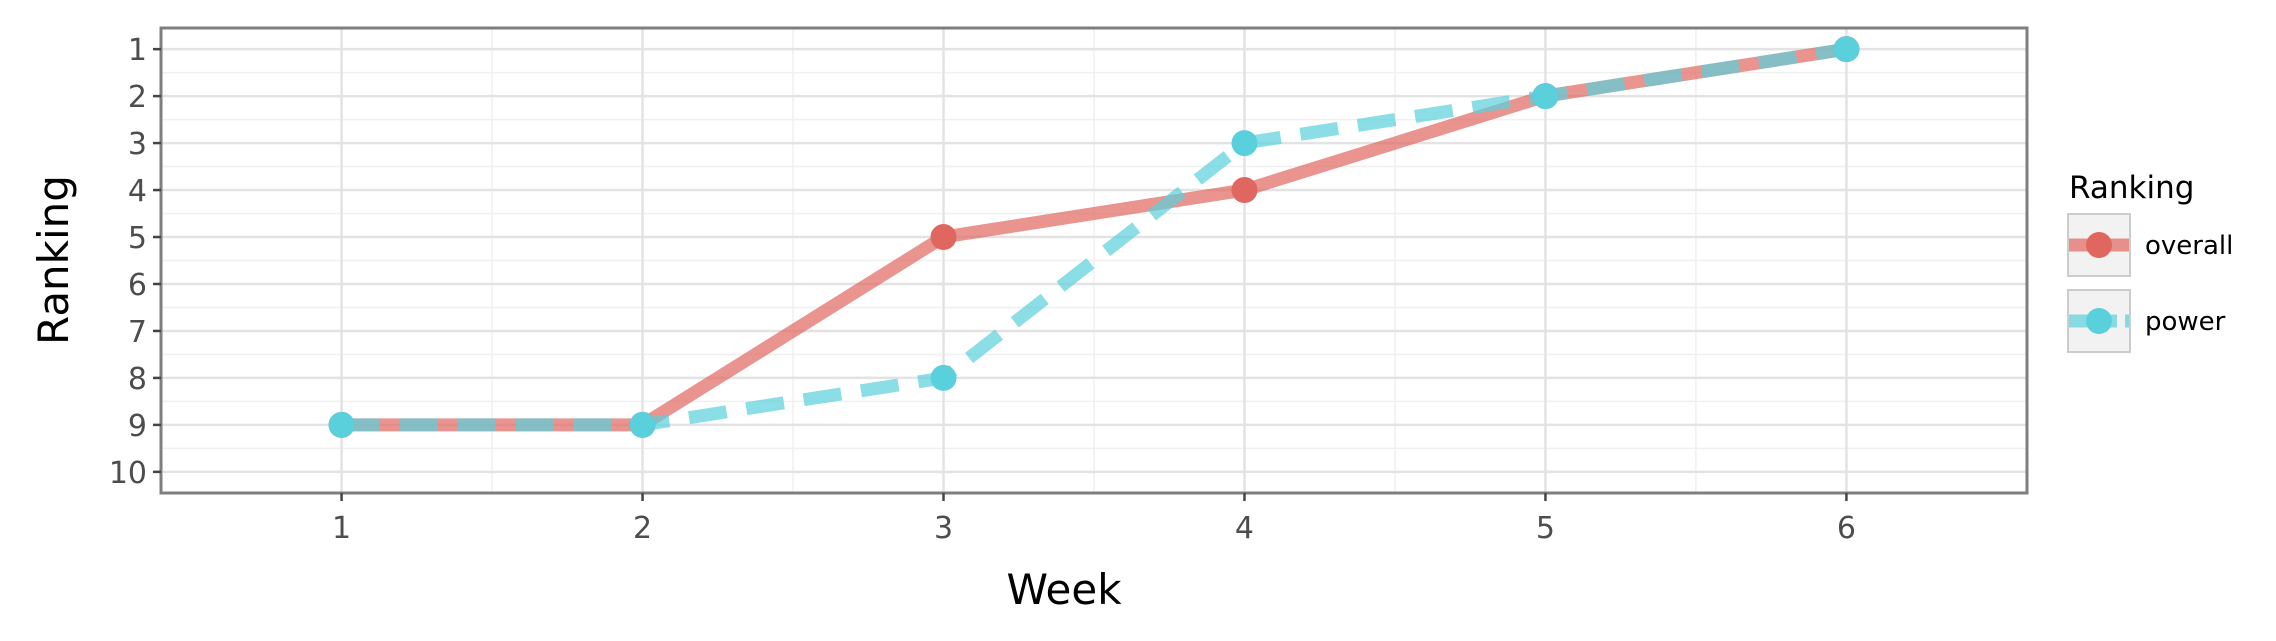 Image resolution: width=2276 pixels, height=641 pixels. What do you see at coordinates (53, 260) in the screenshot?
I see `y-axis-title: Ranking` at bounding box center [53, 260].